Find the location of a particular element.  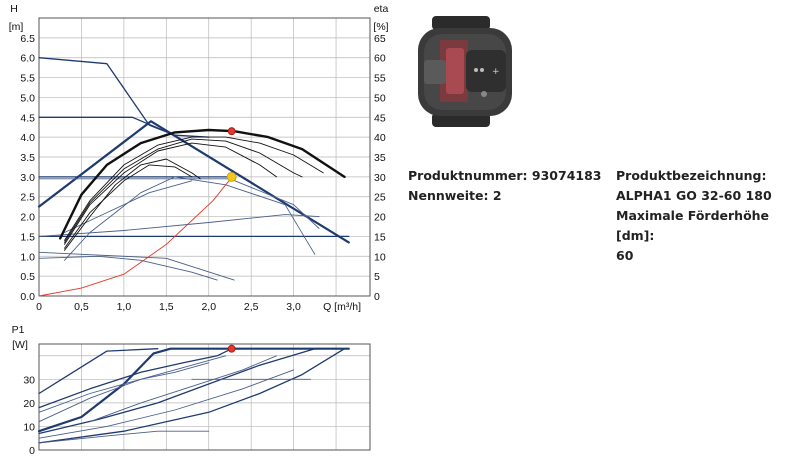

y-tick-label: 0.0 is located at coordinates (27, 297).